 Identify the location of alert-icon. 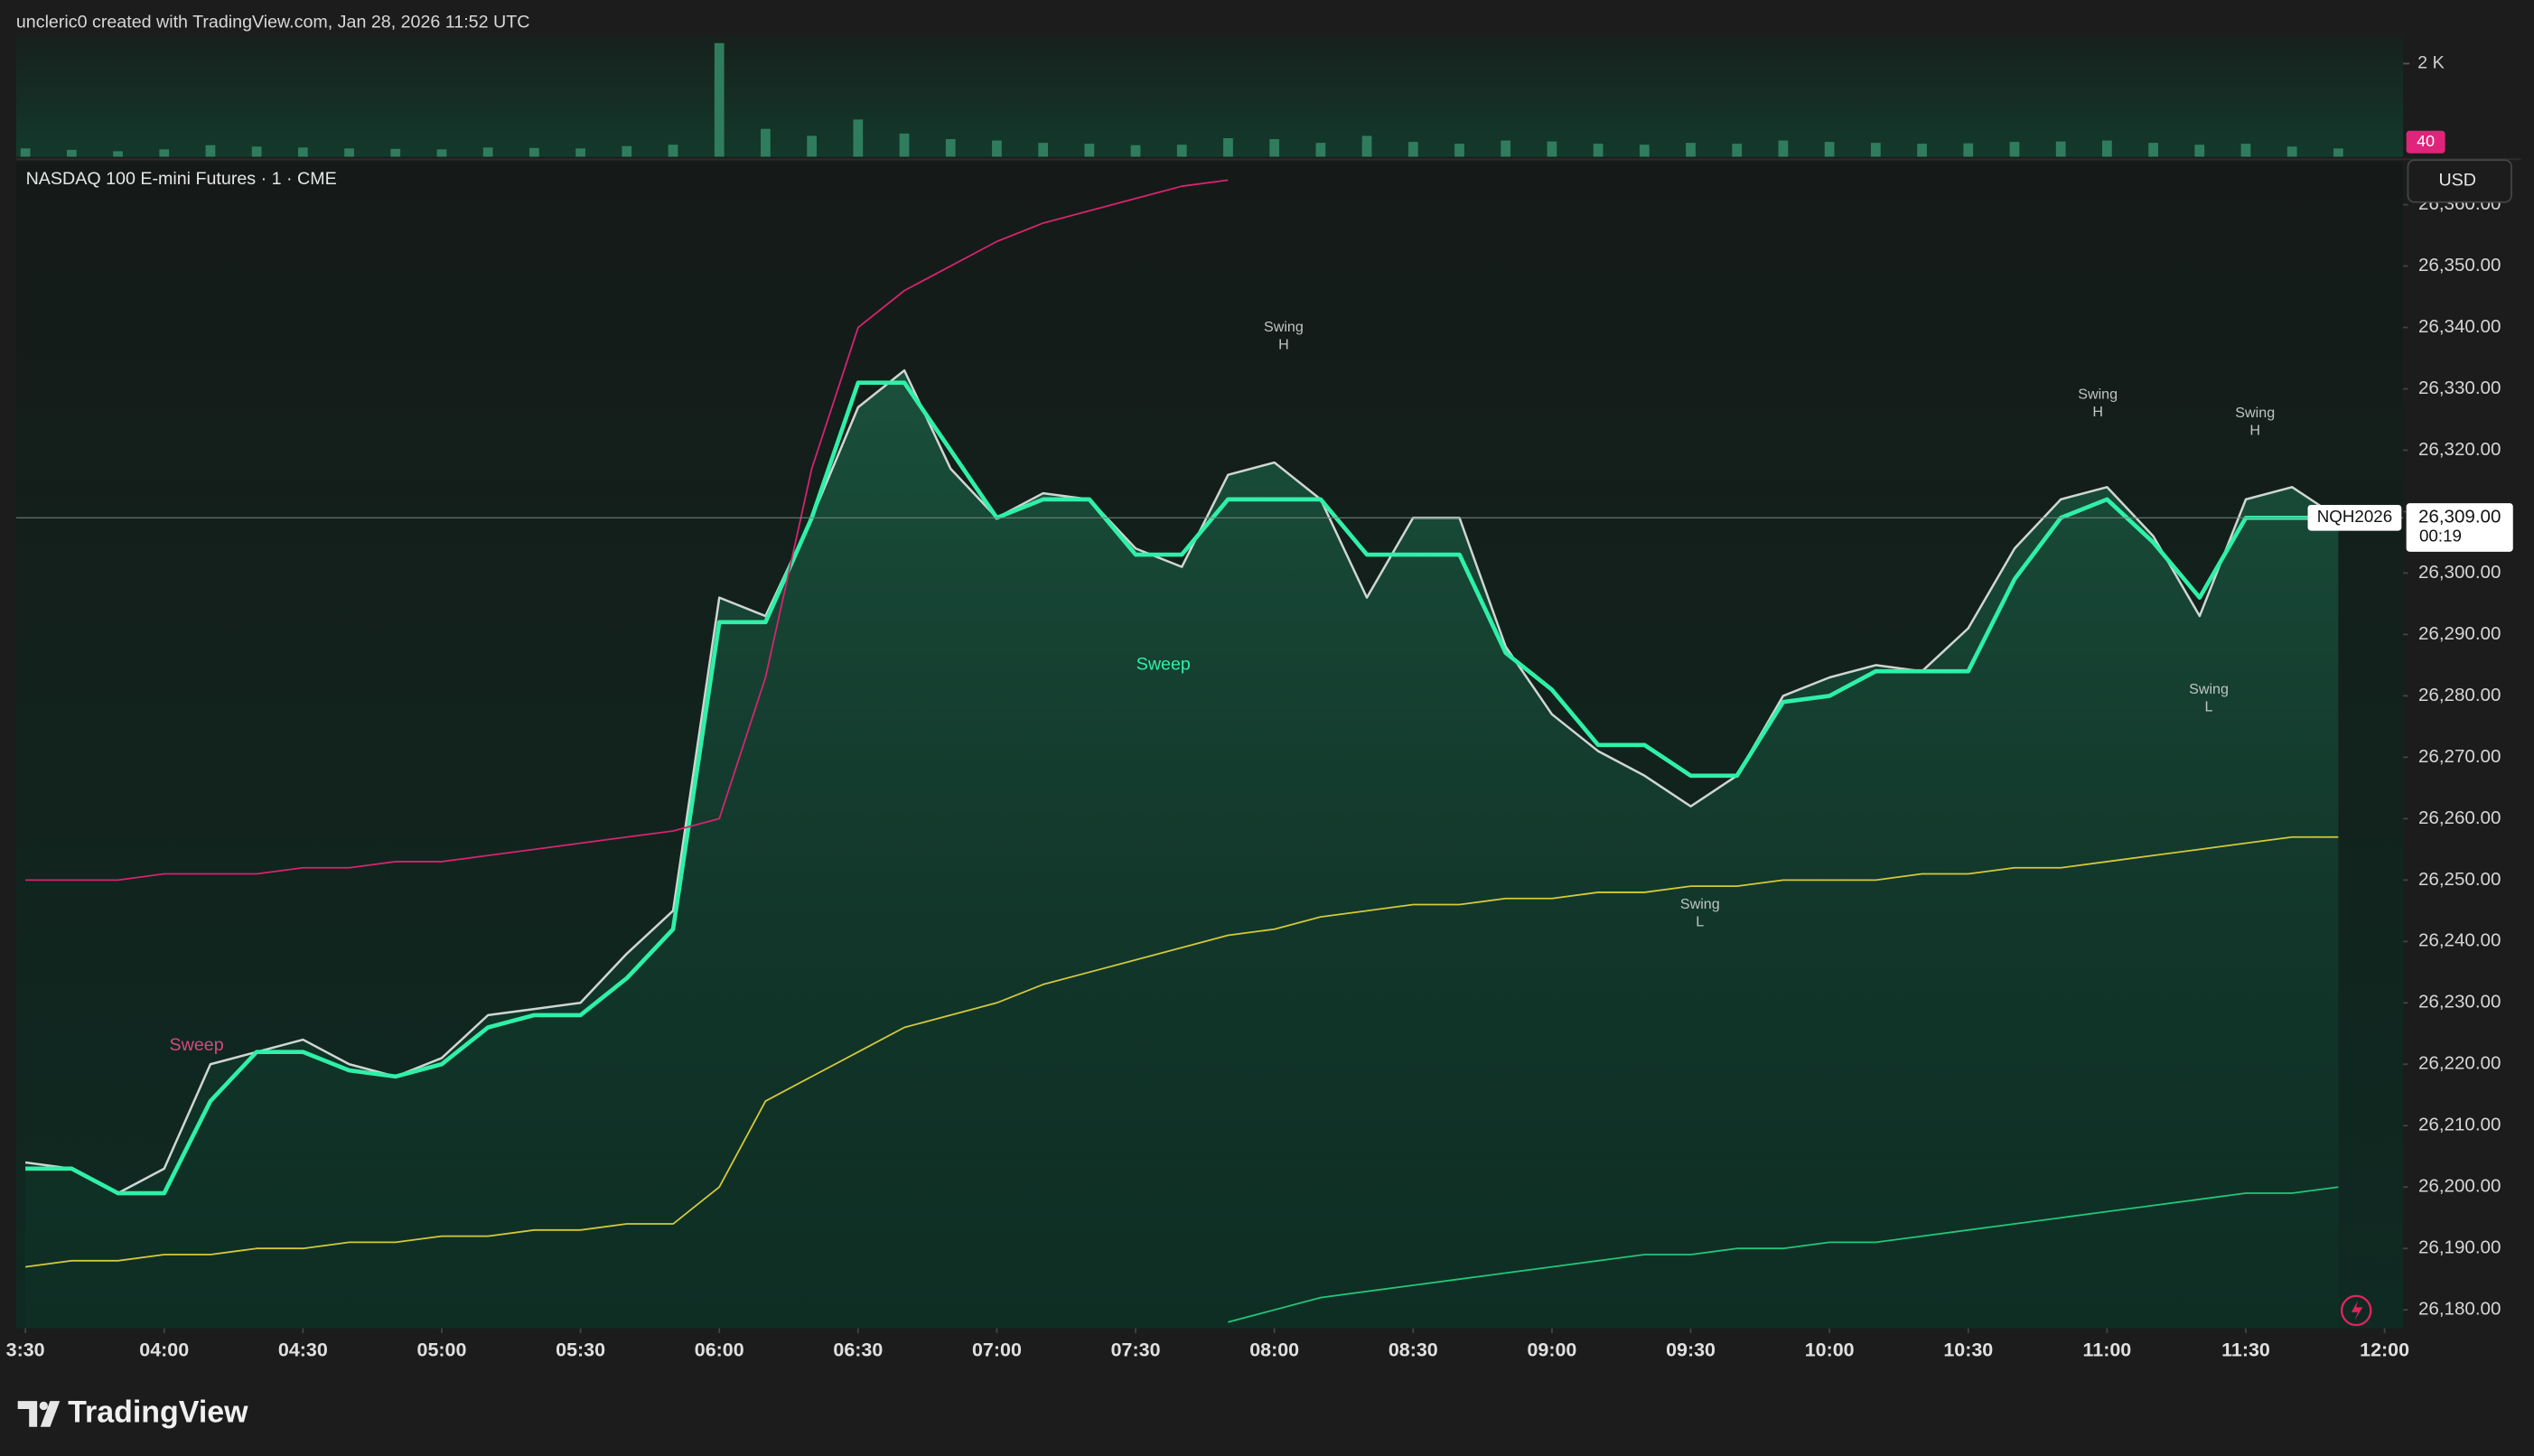
(2356, 1310).